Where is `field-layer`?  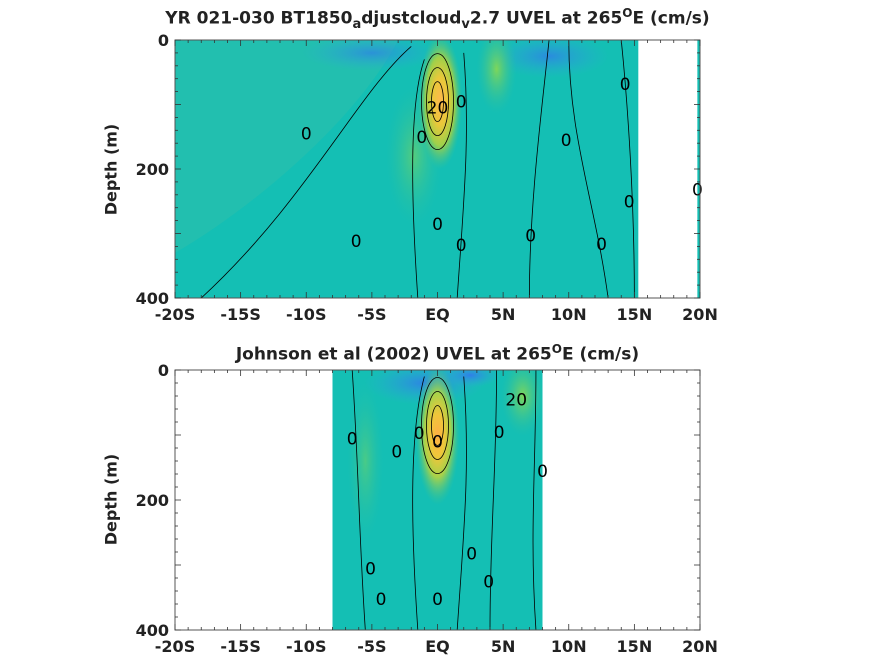
field-layer is located at coordinates (444, 455).